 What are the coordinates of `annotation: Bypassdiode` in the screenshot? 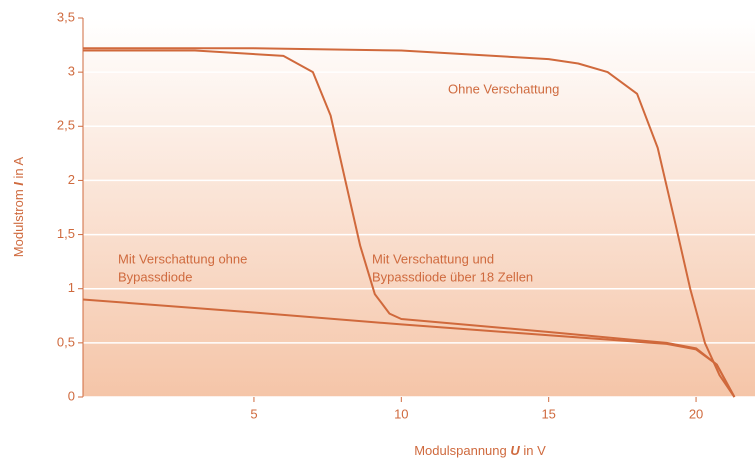 It's located at (155, 276).